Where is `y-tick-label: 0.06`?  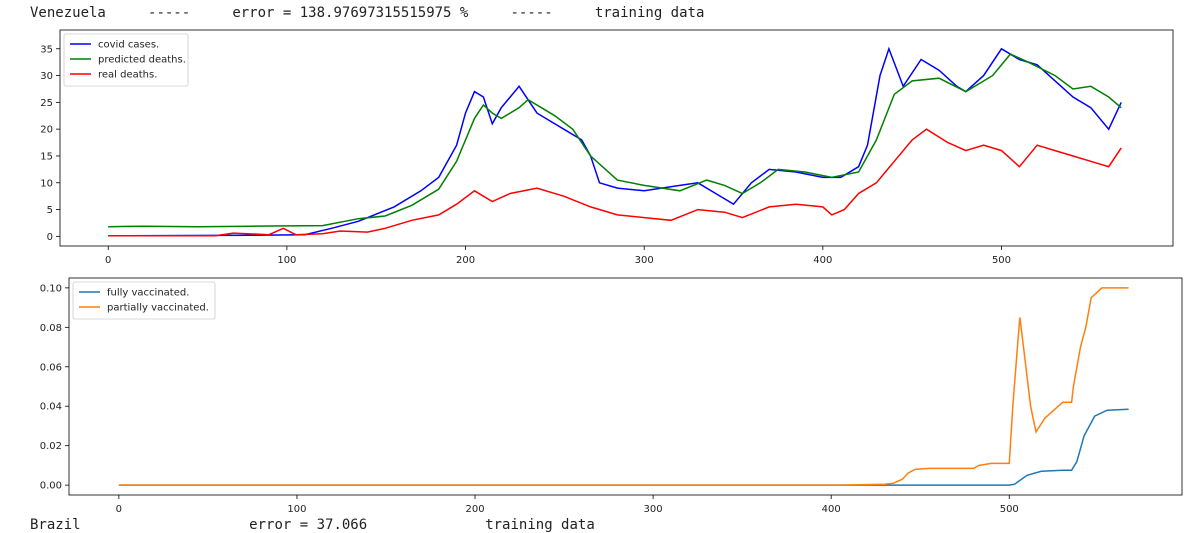 y-tick-label: 0.06 is located at coordinates (51, 367).